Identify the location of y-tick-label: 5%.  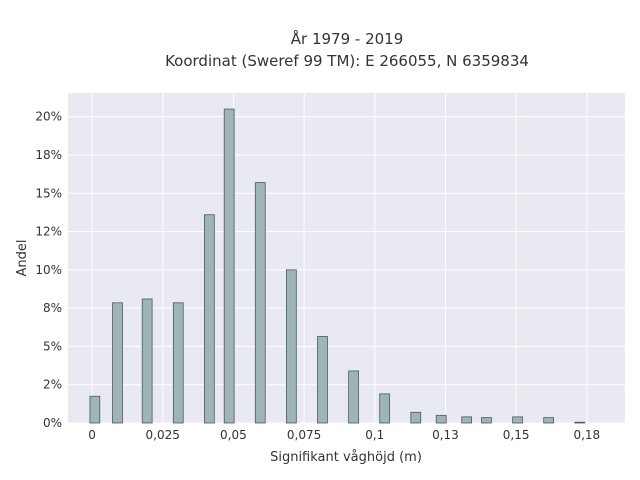
(52, 346).